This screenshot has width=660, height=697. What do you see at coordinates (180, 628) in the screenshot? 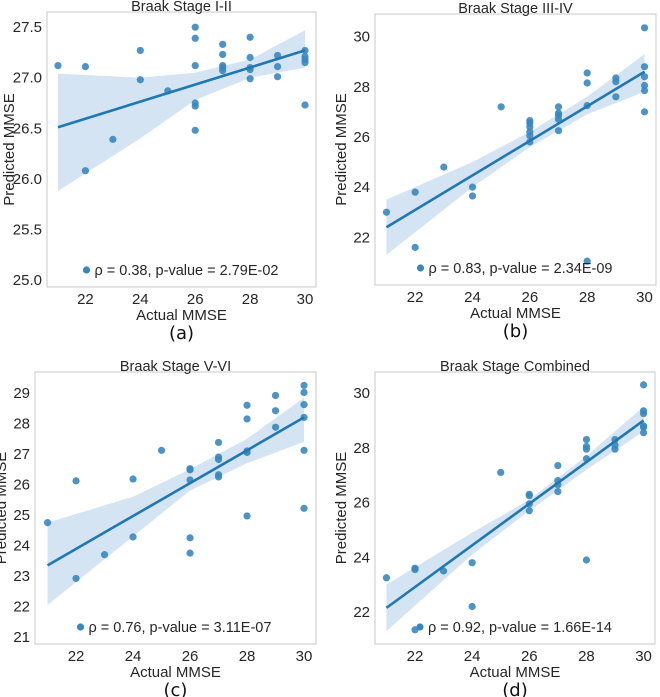
I see `legend-text: ρ = 0.76, p-value = 3.11E-07` at bounding box center [180, 628].